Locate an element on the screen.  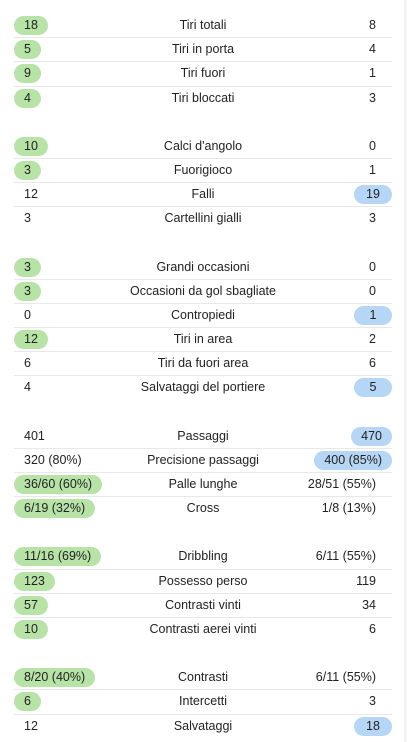
home-value: 401 is located at coordinates (34, 435).